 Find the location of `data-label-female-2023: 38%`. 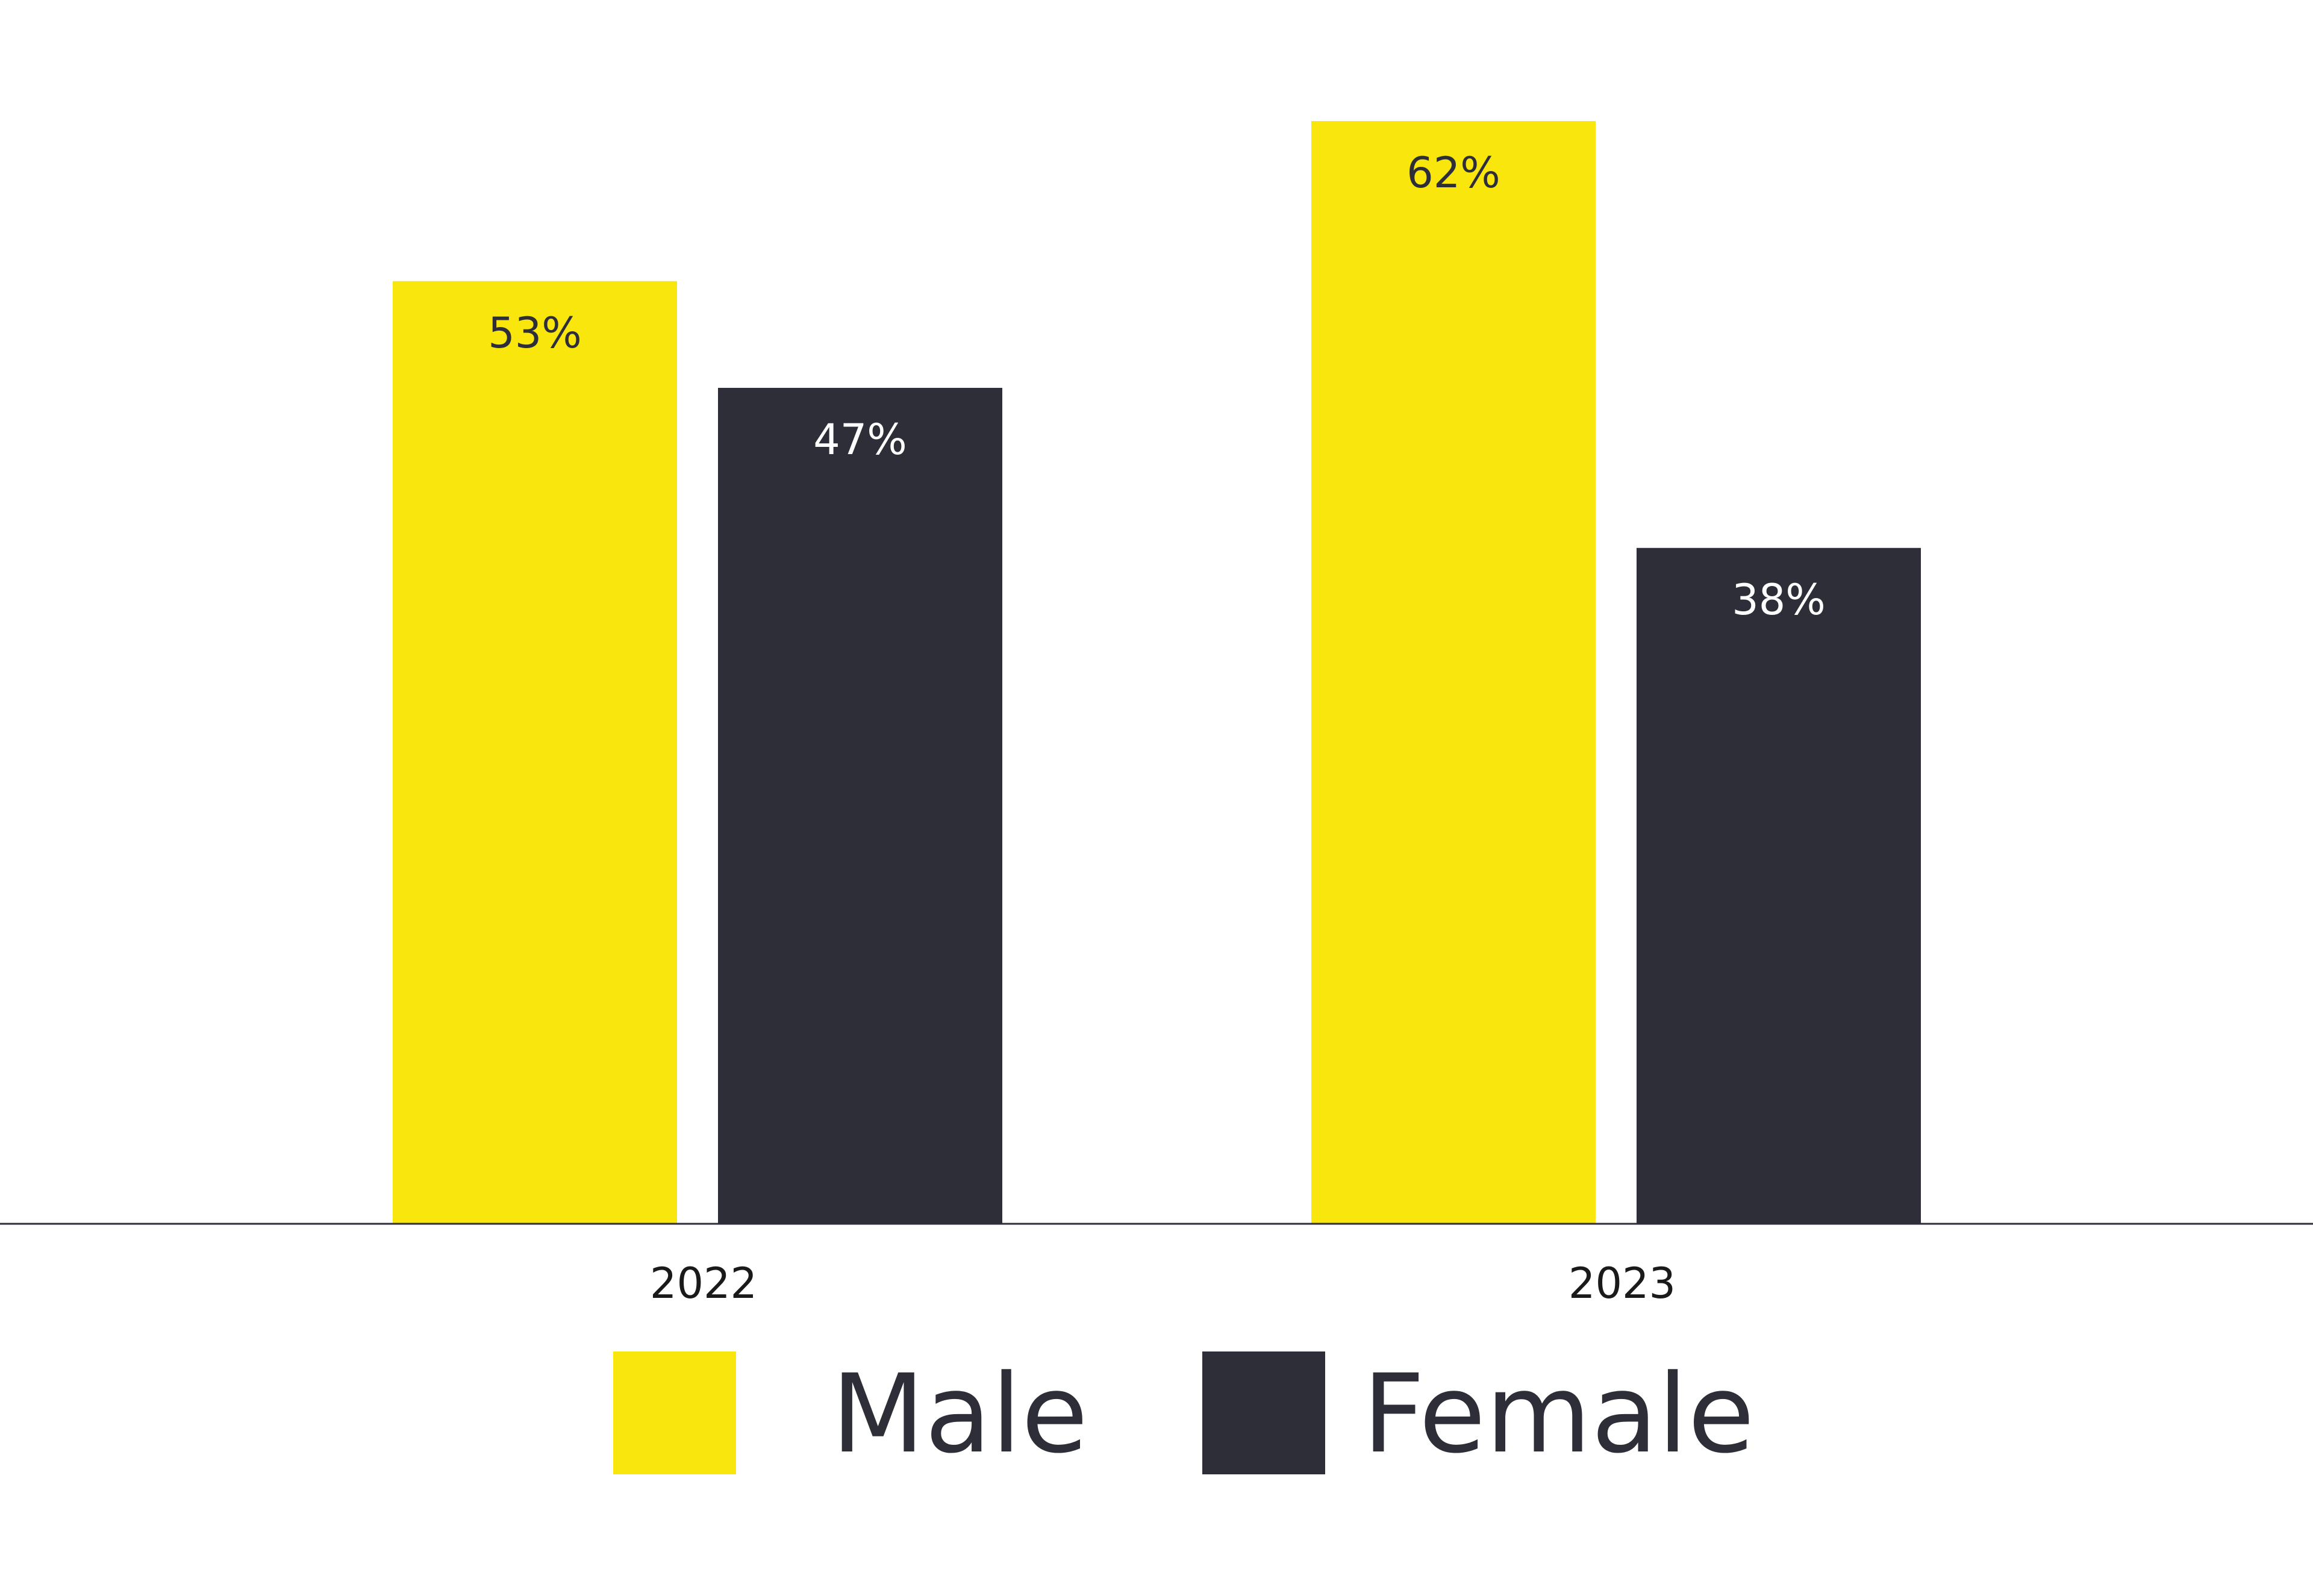

data-label-female-2023: 38% is located at coordinates (1779, 600).